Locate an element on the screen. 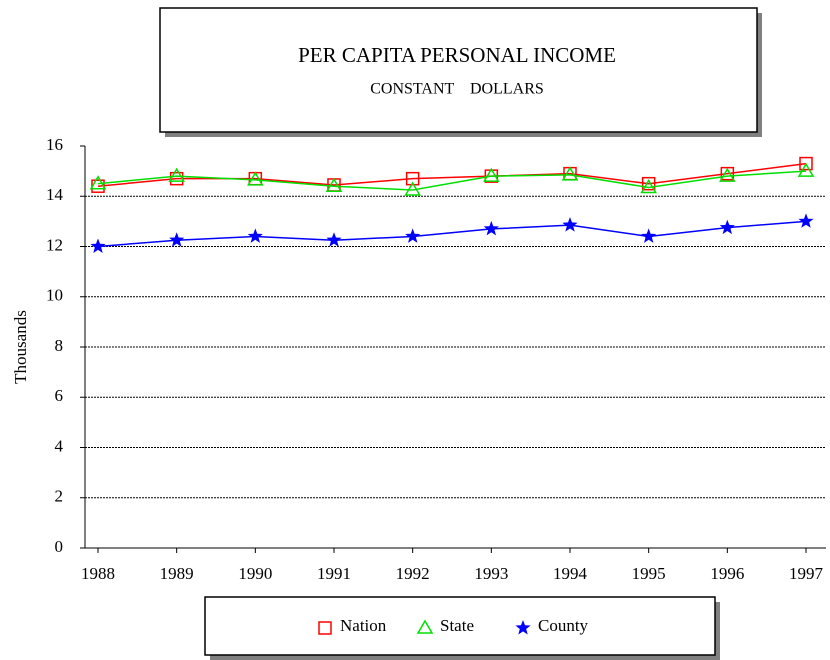 Image resolution: width=830 pixels, height=660 pixels. x-tick-label: 1997 is located at coordinates (806, 573).